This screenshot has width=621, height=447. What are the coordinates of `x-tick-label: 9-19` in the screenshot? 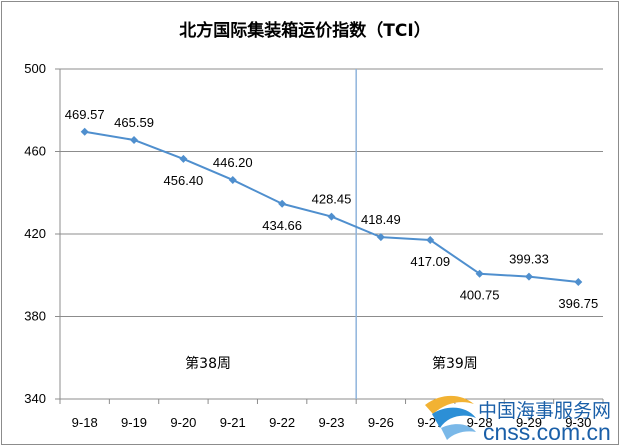 It's located at (134, 422).